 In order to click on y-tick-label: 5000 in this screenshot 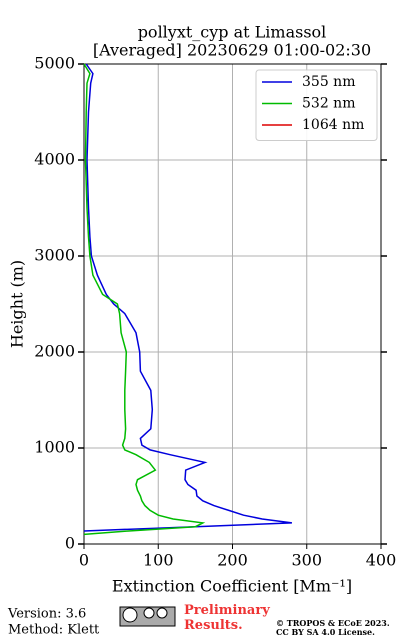, I will do `click(54, 63)`.